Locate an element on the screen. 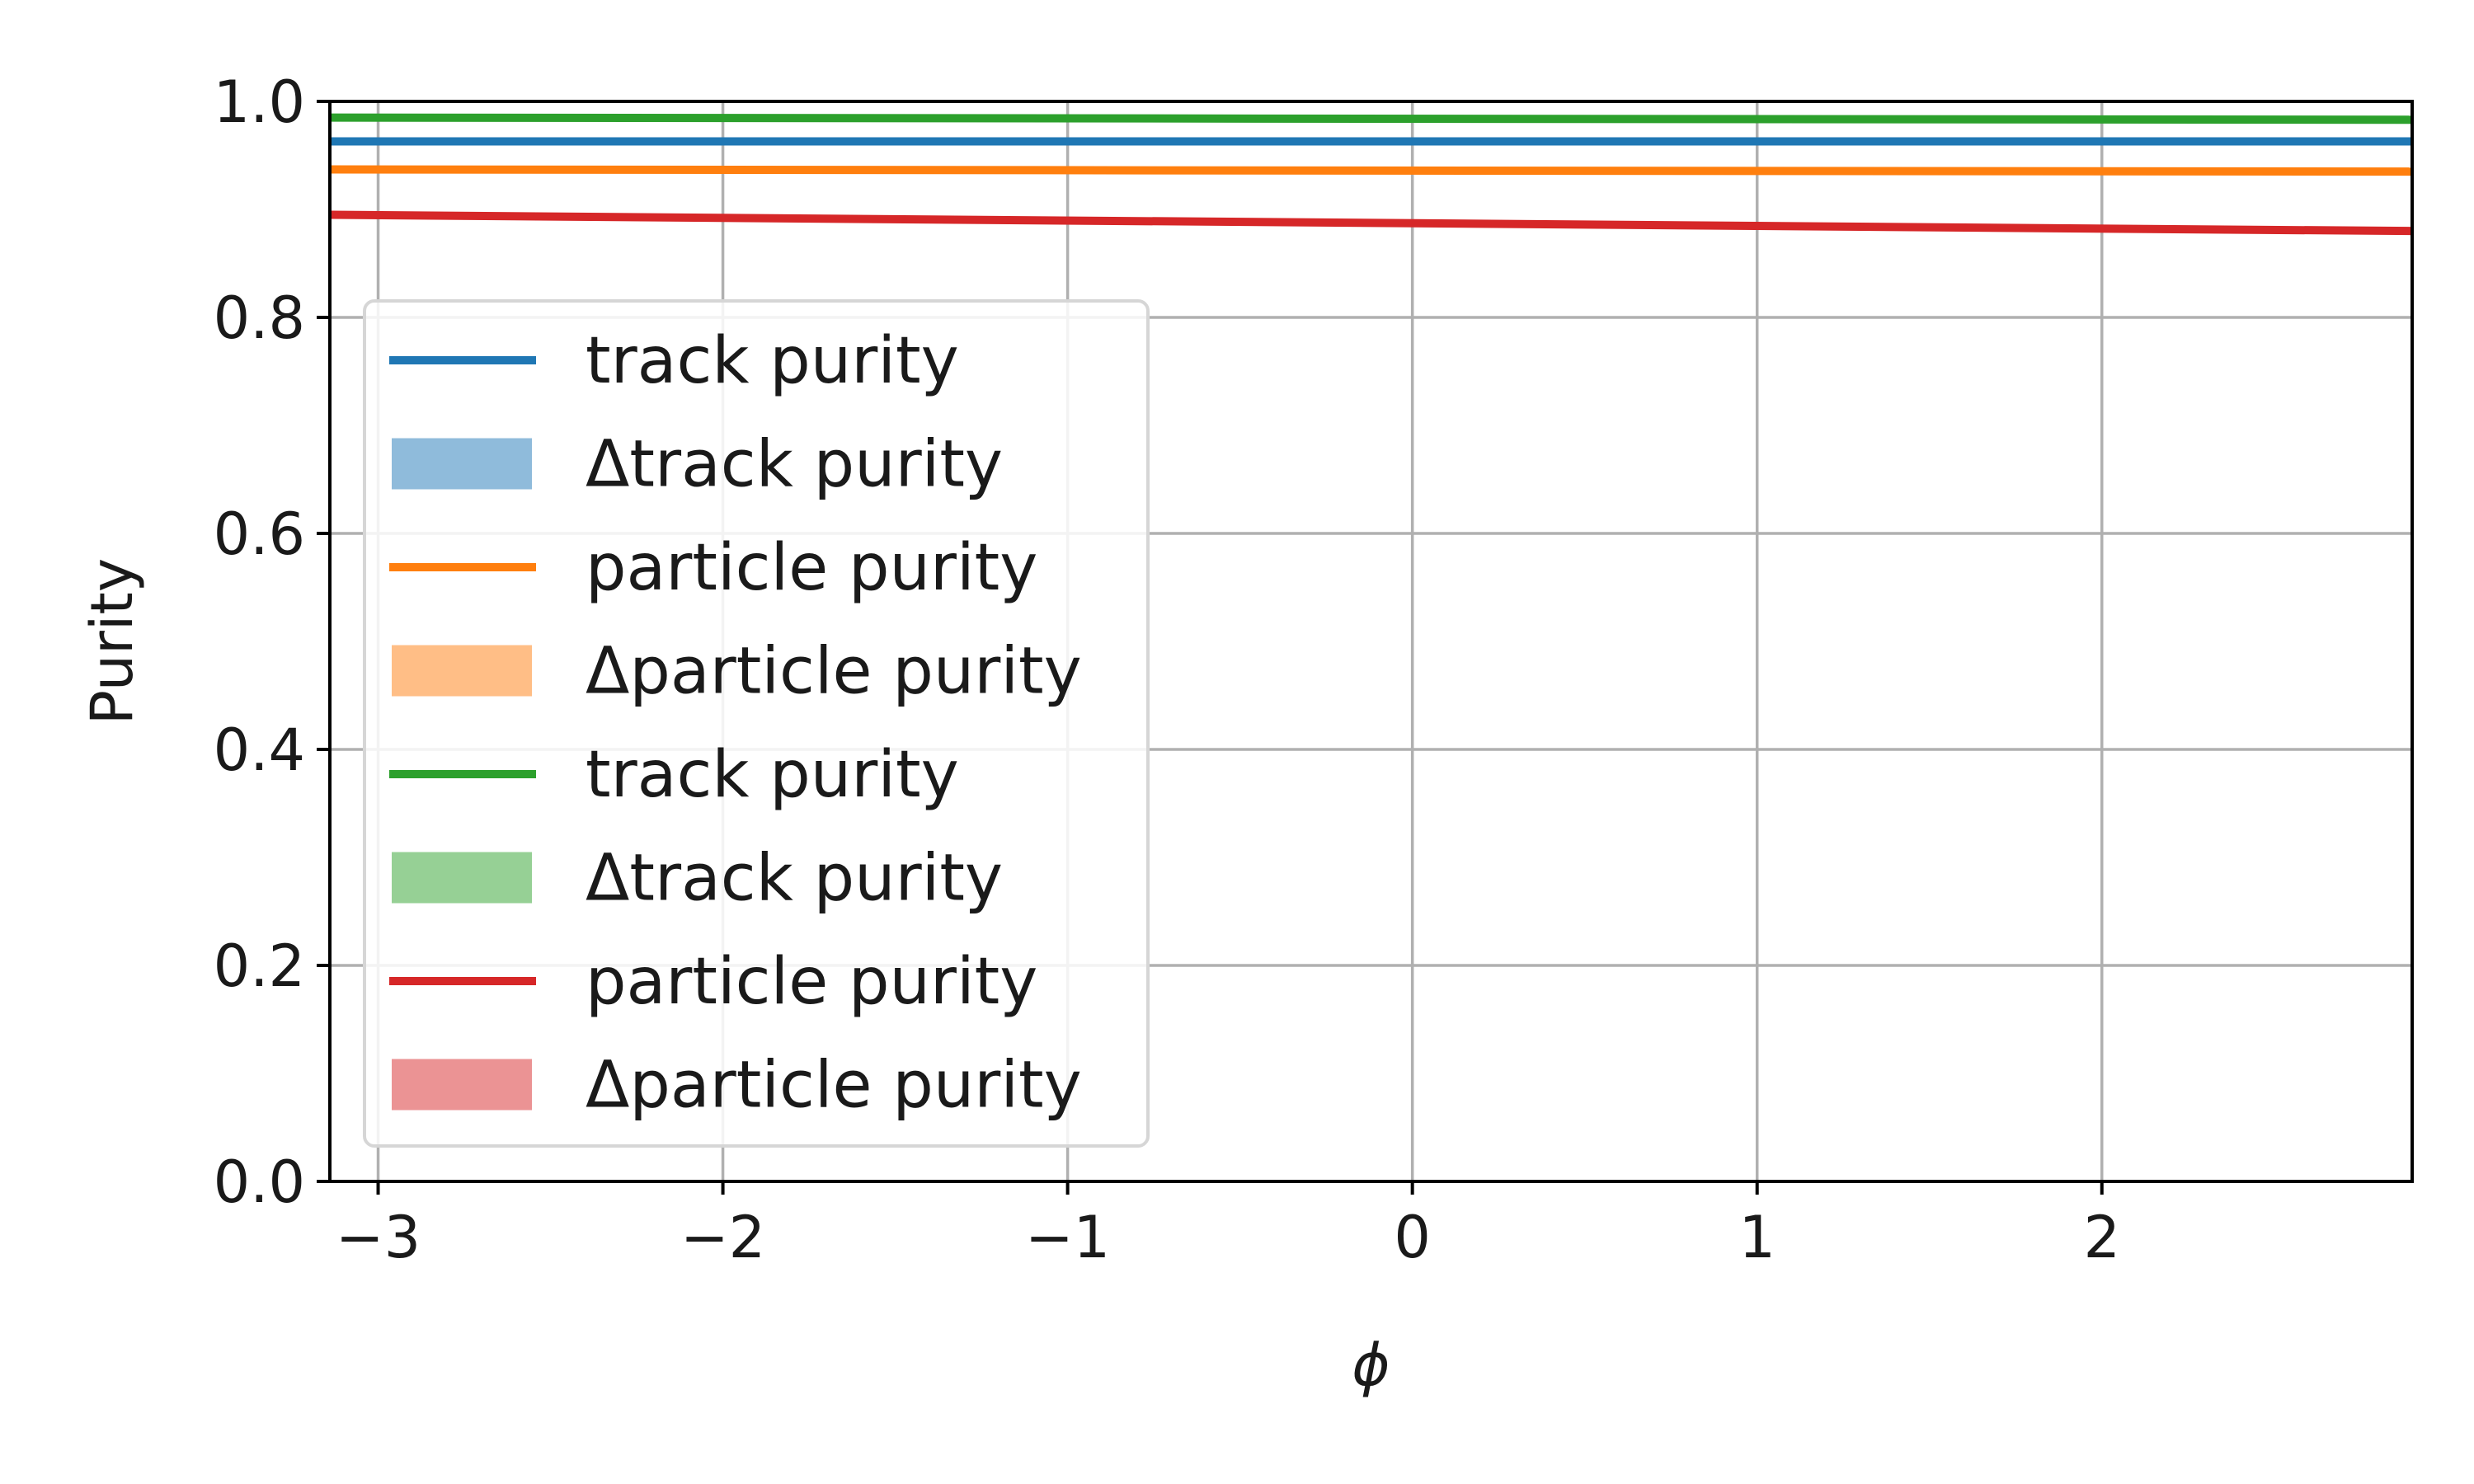  y-axis-label: Purity is located at coordinates (112, 641).